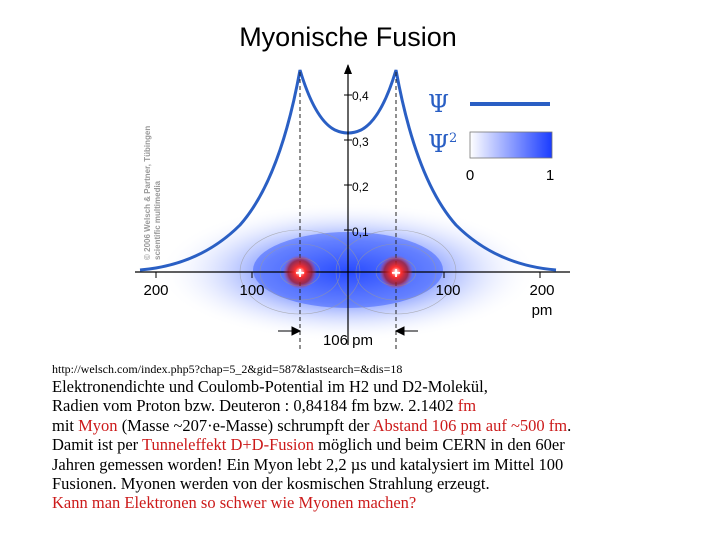 The height and width of the screenshot is (540, 720). I want to click on y-tick-label: 0,4, so click(360, 96).